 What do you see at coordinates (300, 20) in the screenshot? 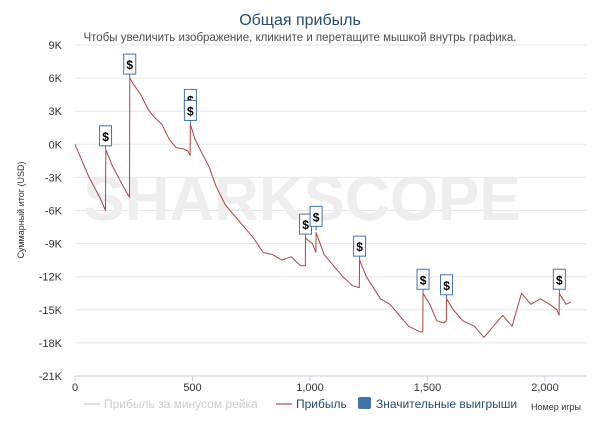
I see `chart-title: Общая прибыль` at bounding box center [300, 20].